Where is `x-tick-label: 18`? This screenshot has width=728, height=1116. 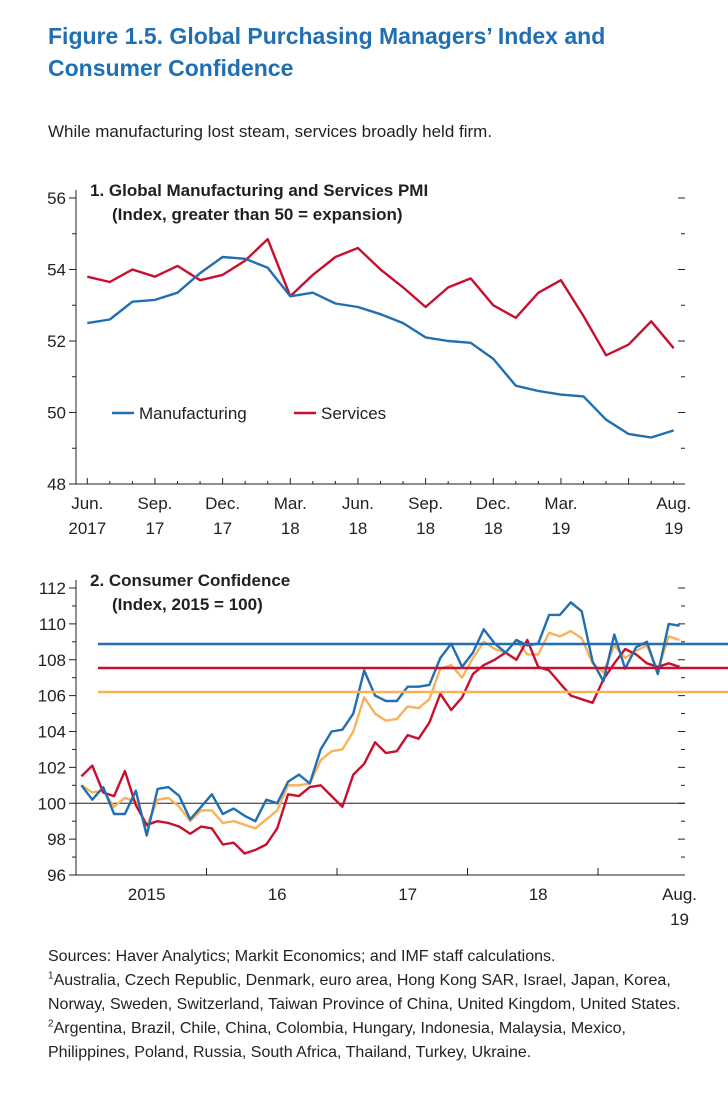 x-tick-label: 18 is located at coordinates (538, 894).